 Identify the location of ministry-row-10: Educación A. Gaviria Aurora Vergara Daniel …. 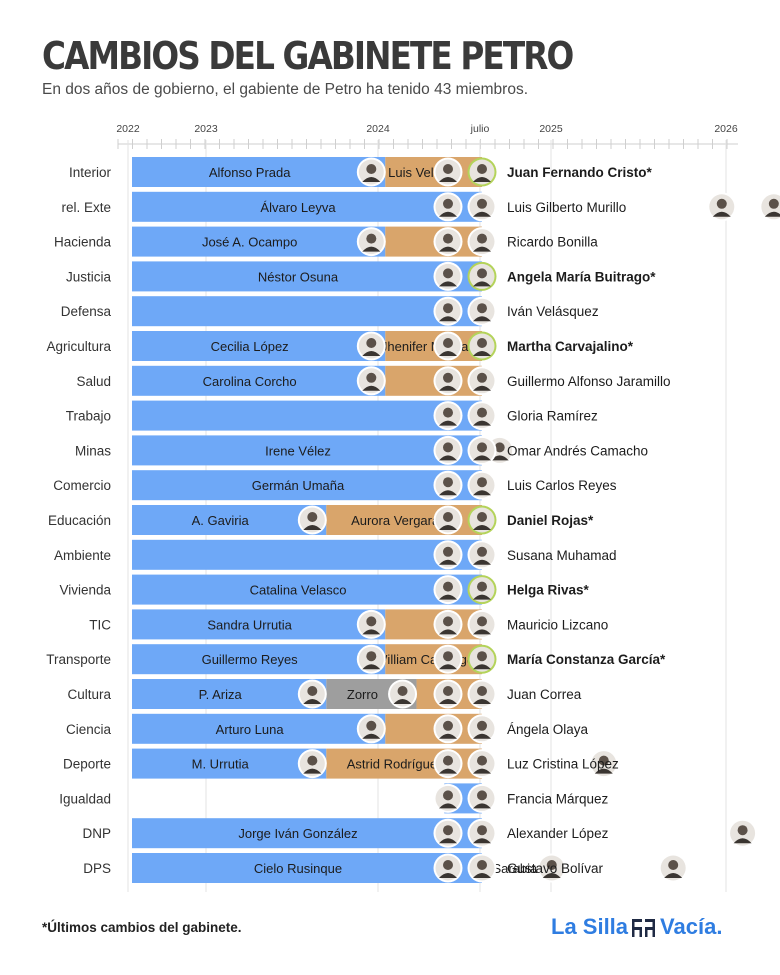
(321, 520).